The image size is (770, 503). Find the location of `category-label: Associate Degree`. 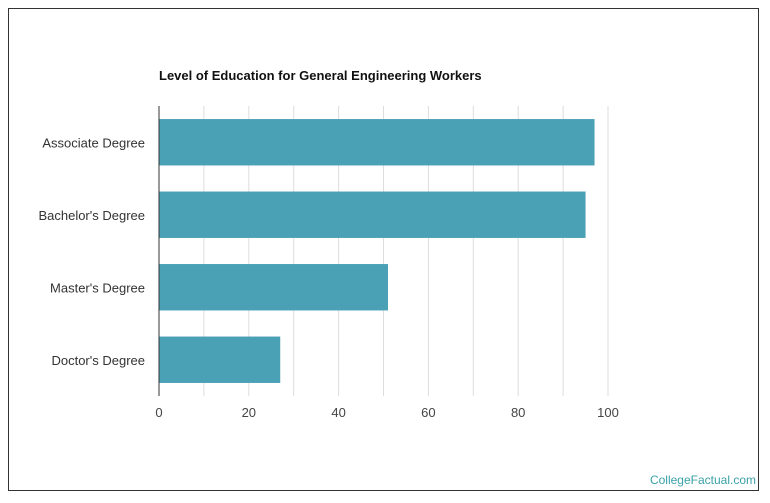

category-label: Associate Degree is located at coordinates (93, 142).